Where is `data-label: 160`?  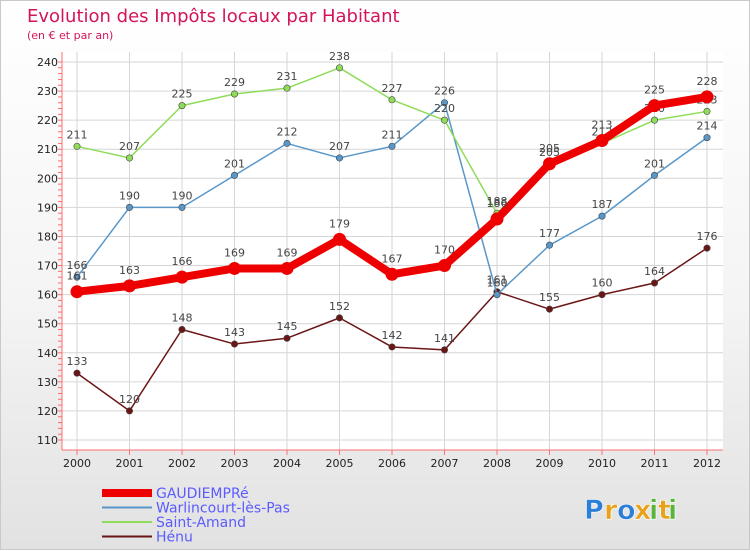
data-label: 160 is located at coordinates (497, 283).